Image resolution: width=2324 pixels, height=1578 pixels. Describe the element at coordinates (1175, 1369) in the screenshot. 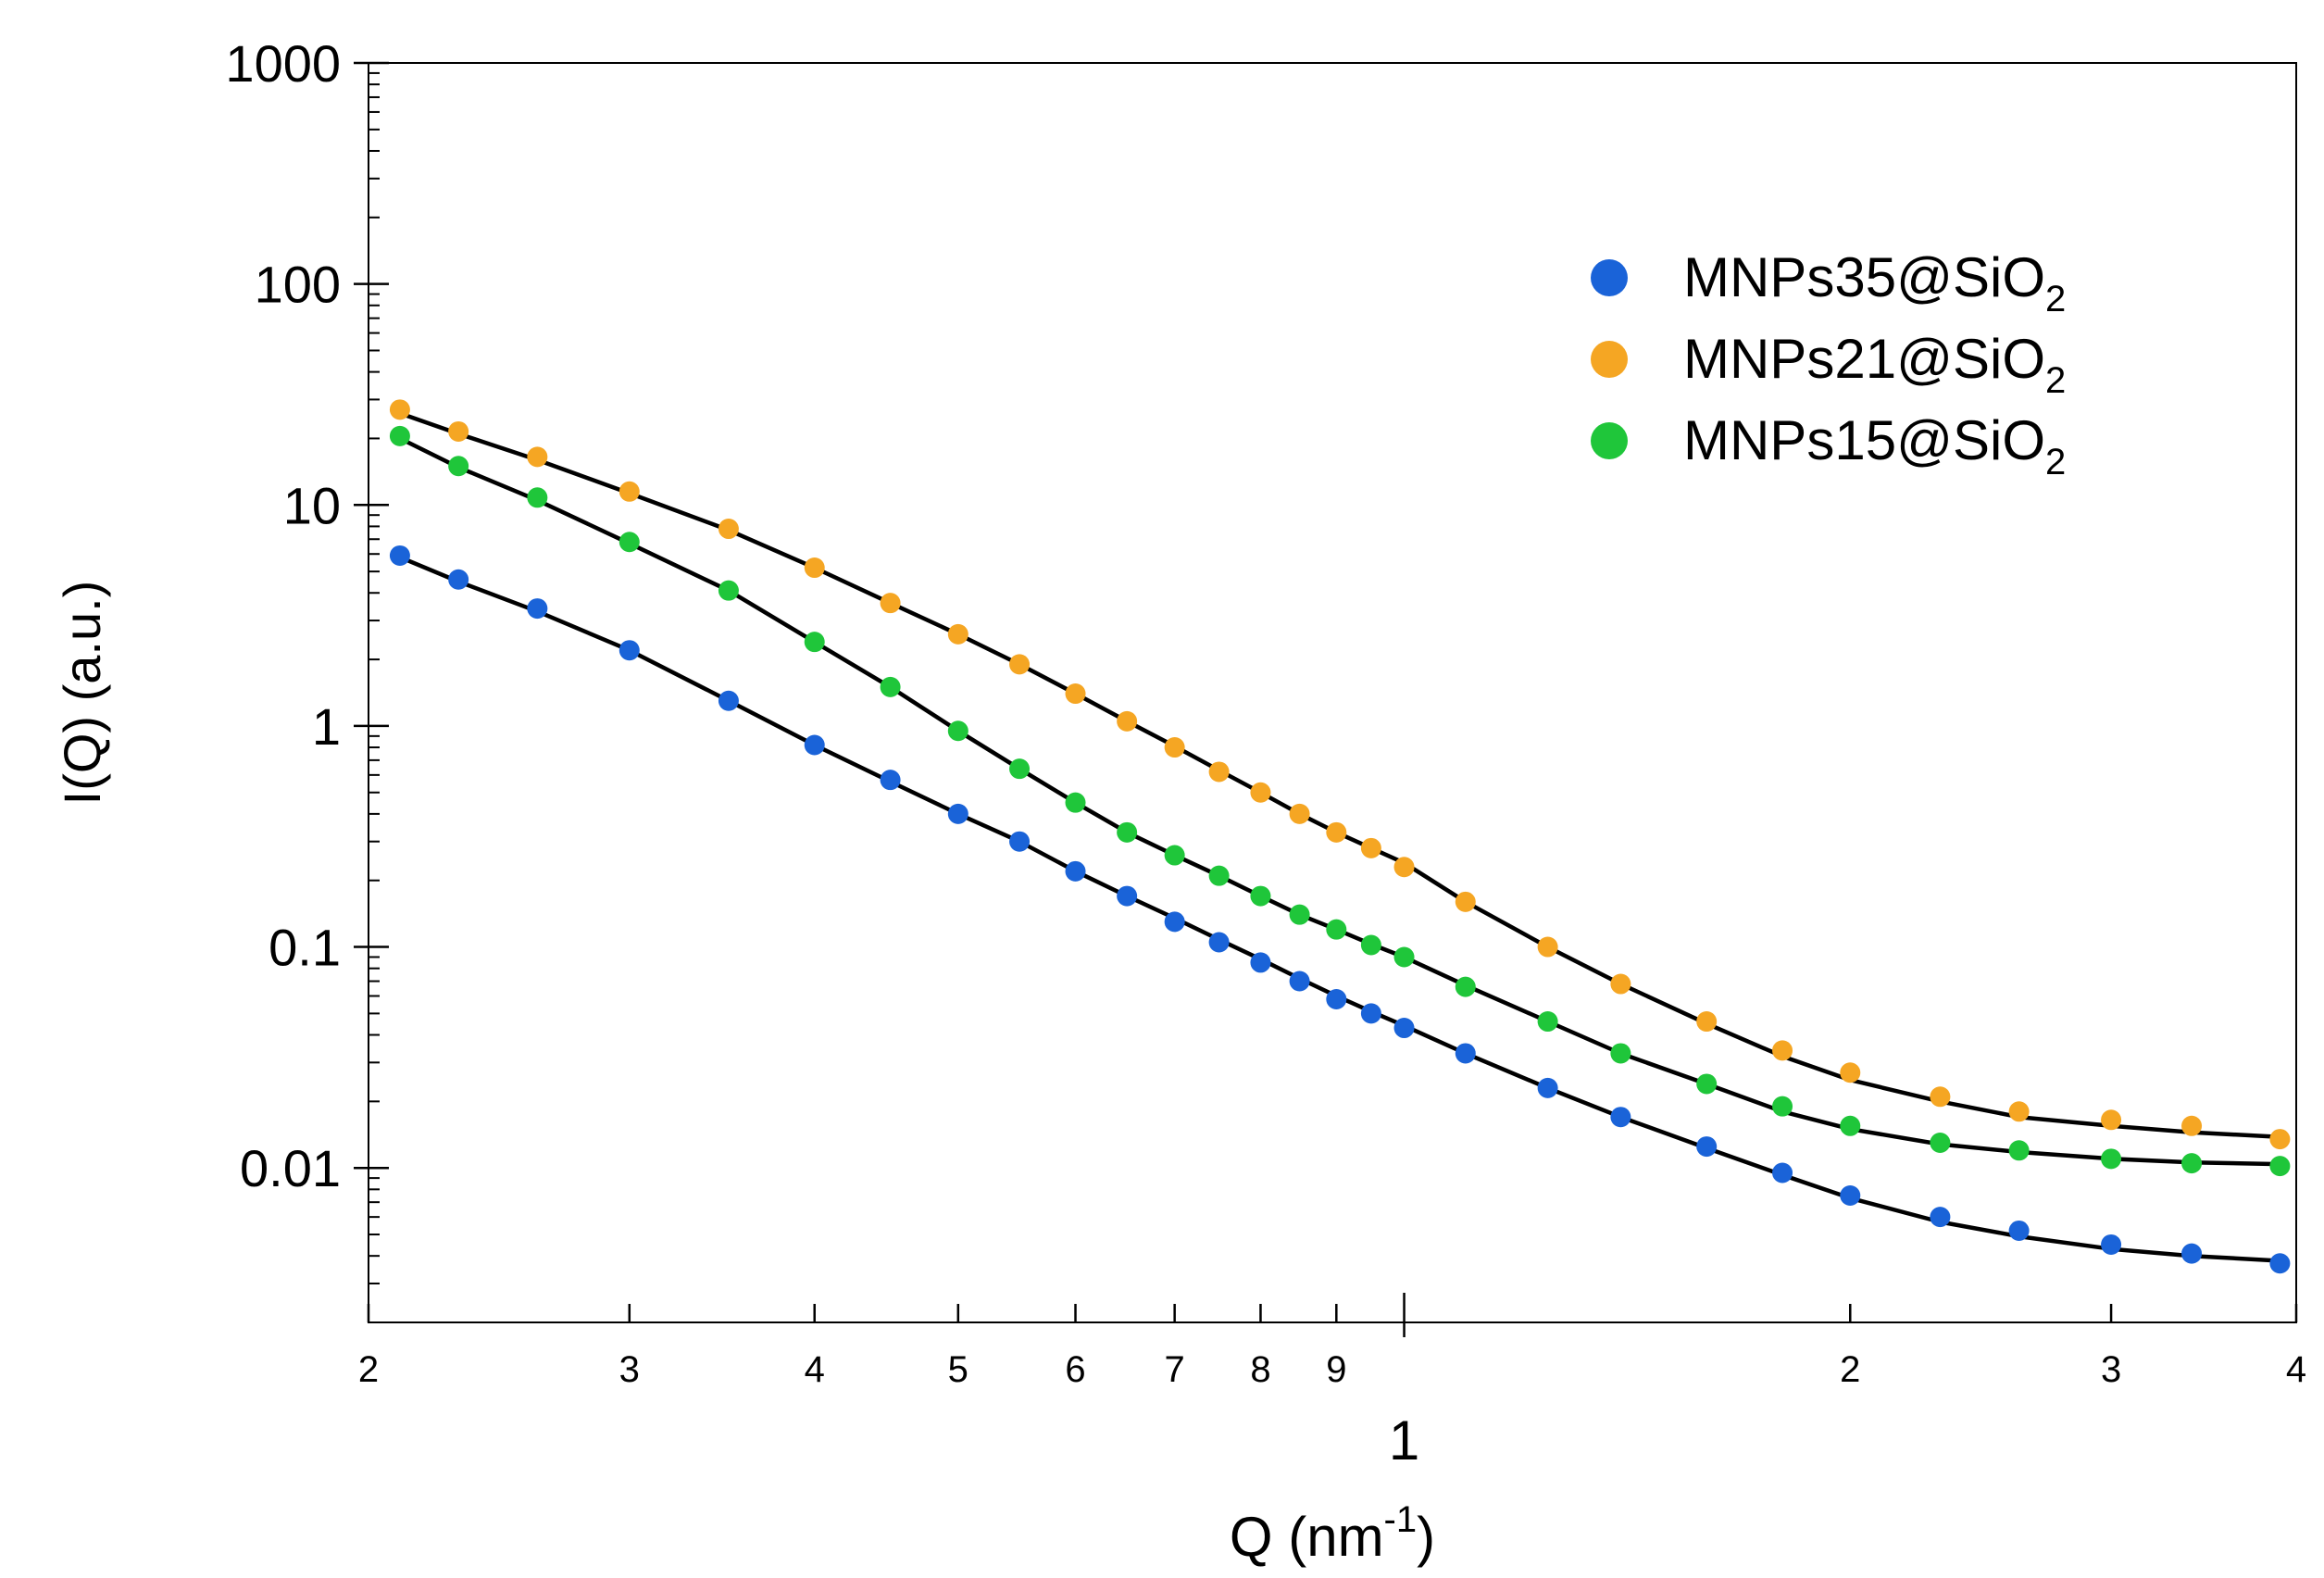

I see `x-tick-label: 7` at that location.